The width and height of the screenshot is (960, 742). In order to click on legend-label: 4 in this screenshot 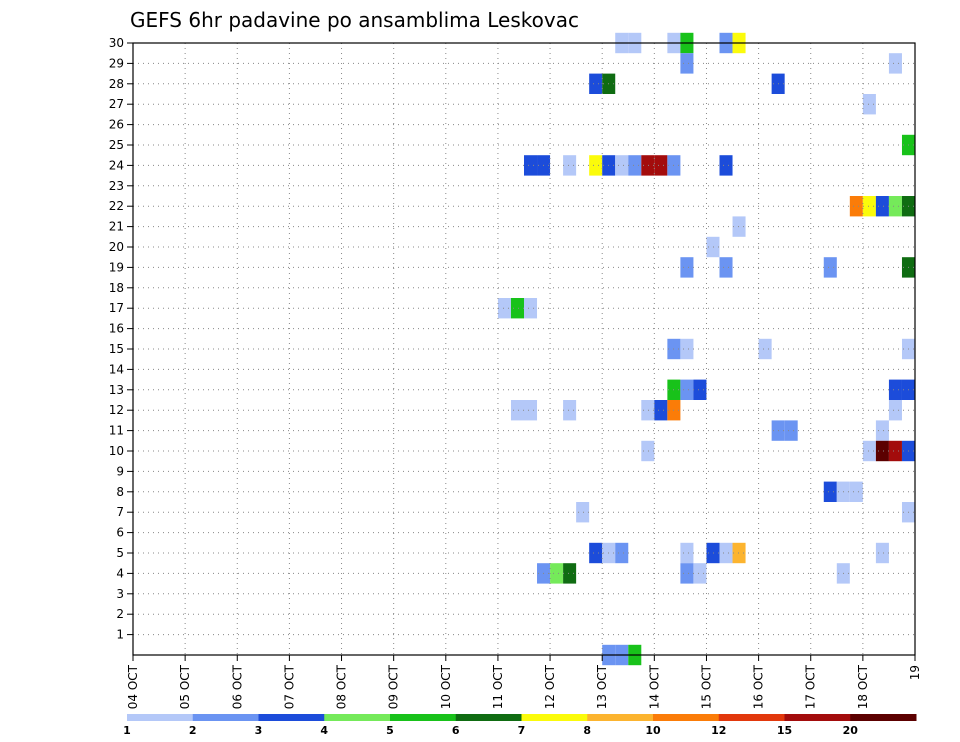, I will do `click(324, 730)`.